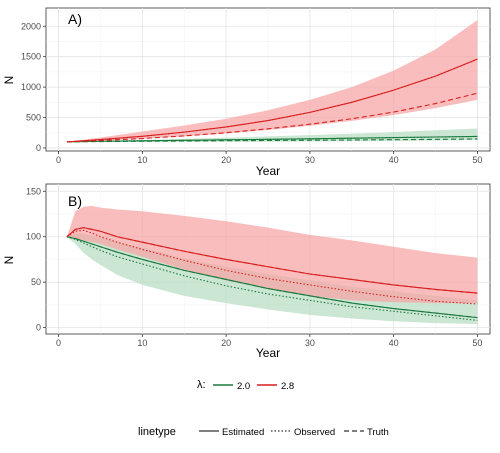  I want to click on panel-b-x-tick-label: 30, so click(310, 343).